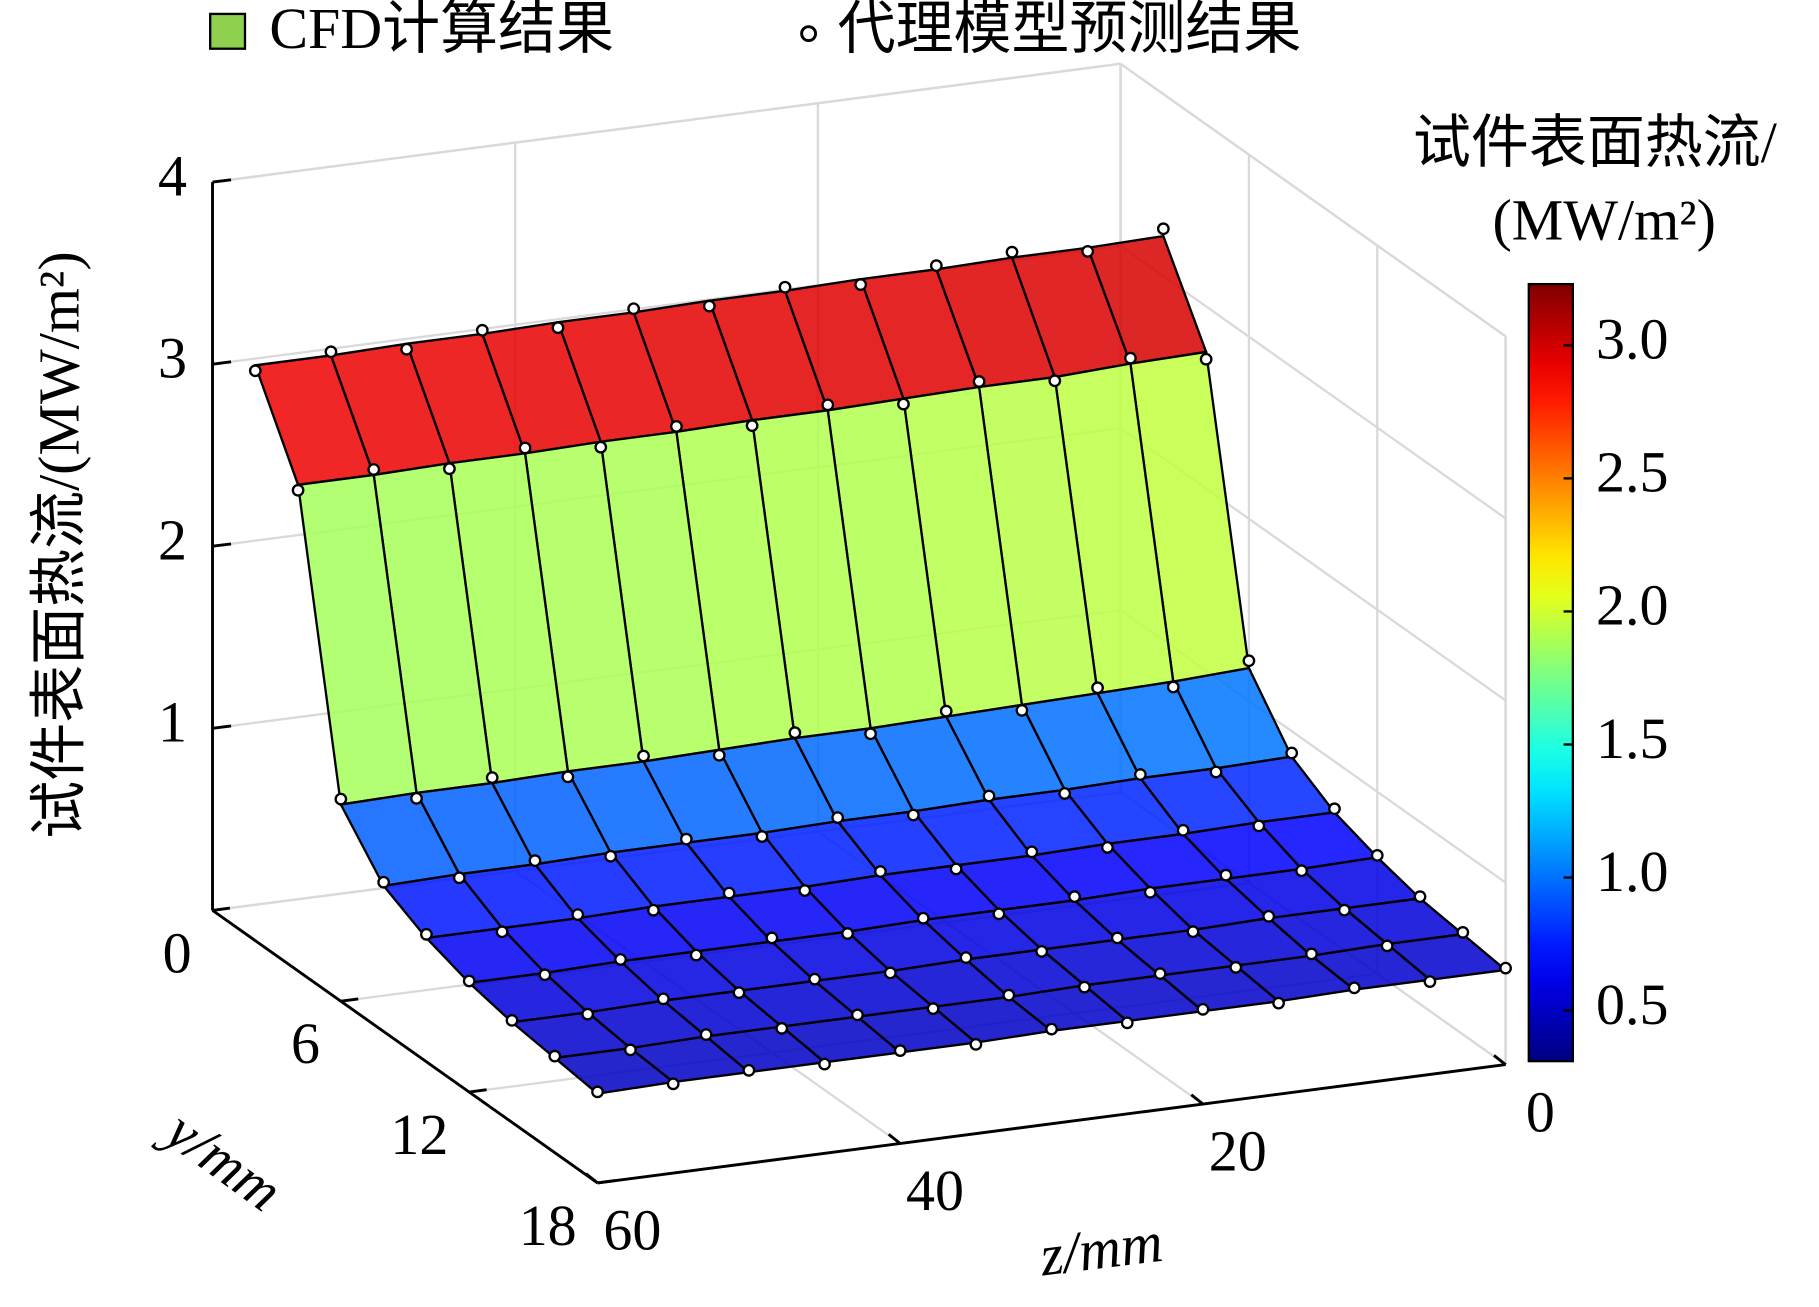  I want to click on colorbar: 0.5 1.0 1.5 2.0 2.5 3.0, so click(1598, 672).